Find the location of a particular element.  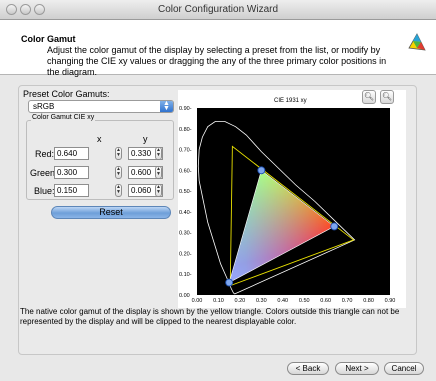

zoom-out-button: 🔍︎ is located at coordinates (387, 97).